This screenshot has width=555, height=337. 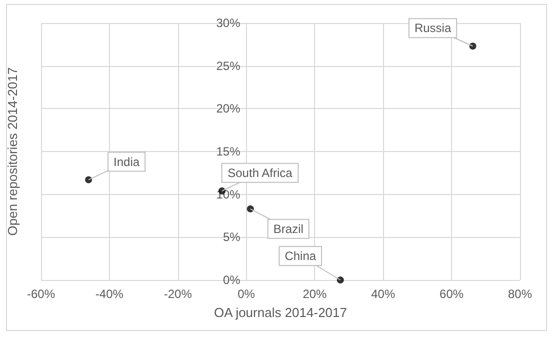 I want to click on x-tick-label: 0%, so click(x=247, y=294).